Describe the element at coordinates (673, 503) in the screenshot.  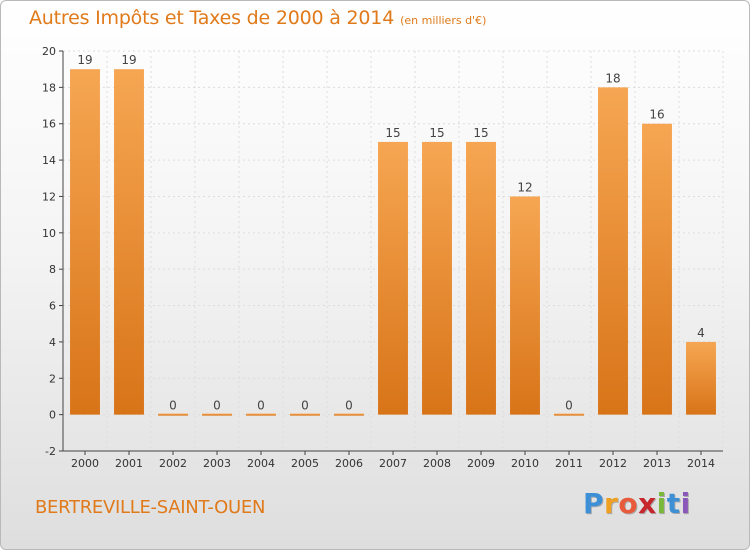
I see `logo-letter: t` at that location.